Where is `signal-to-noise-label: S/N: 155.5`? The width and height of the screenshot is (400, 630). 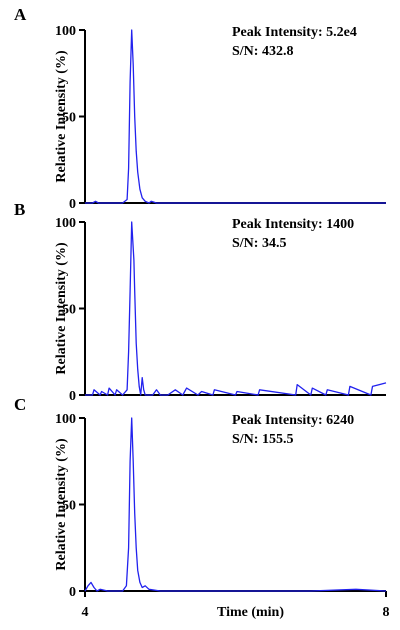 signal-to-noise-label: S/N: 155.5 is located at coordinates (262, 439).